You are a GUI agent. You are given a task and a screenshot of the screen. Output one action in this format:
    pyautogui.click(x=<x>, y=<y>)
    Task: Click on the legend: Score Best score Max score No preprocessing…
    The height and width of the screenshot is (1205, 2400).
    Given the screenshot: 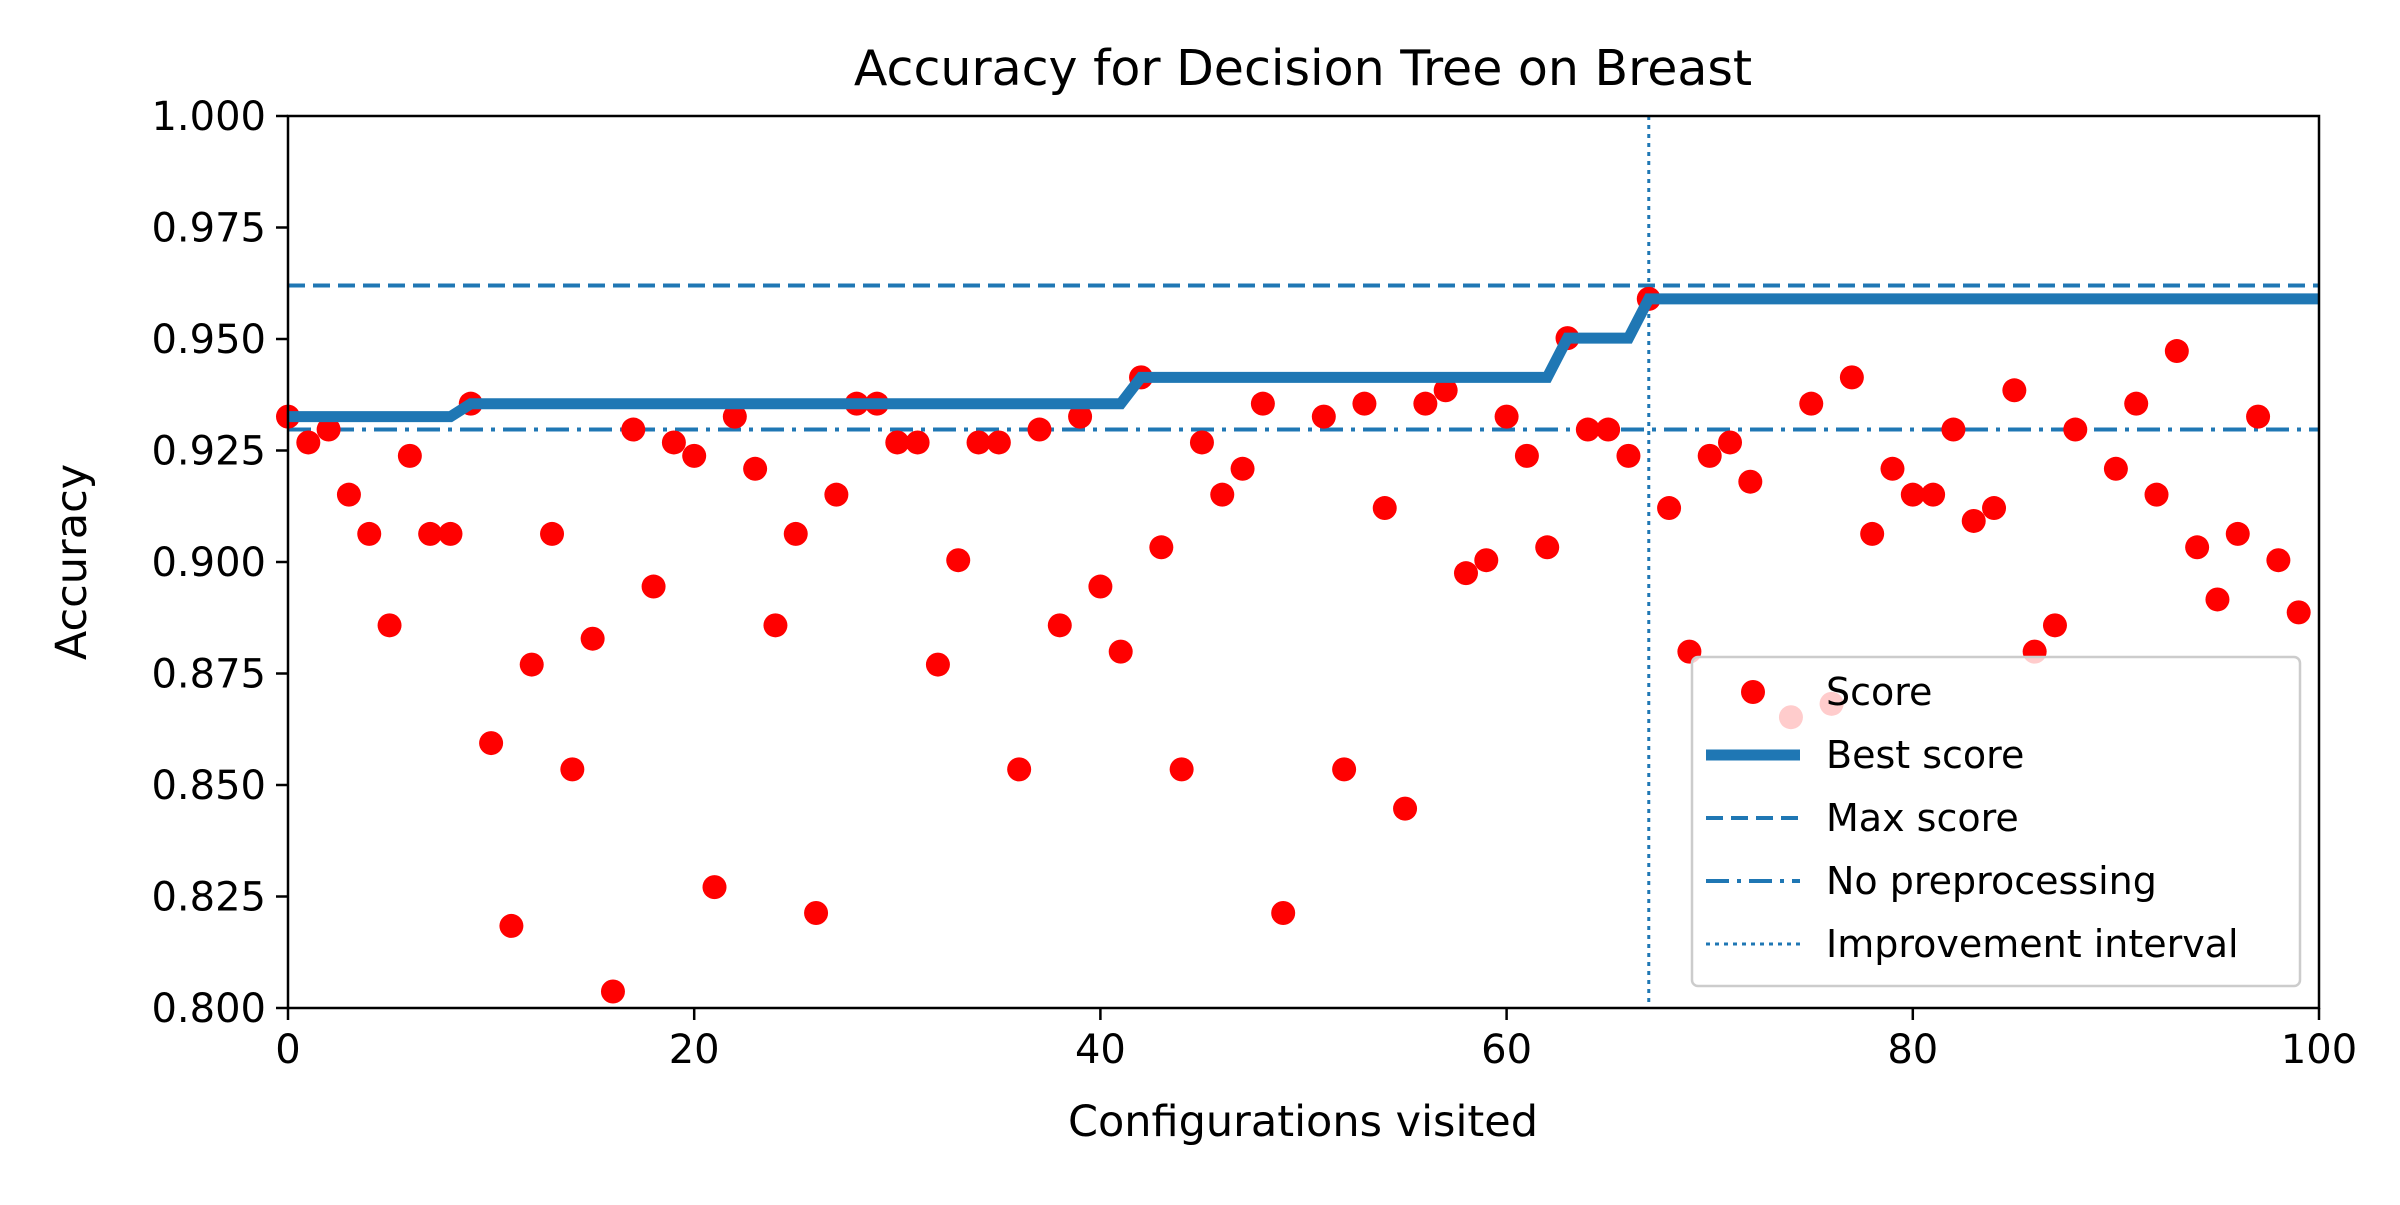 What is the action you would take?
    pyautogui.click(x=1996, y=821)
    